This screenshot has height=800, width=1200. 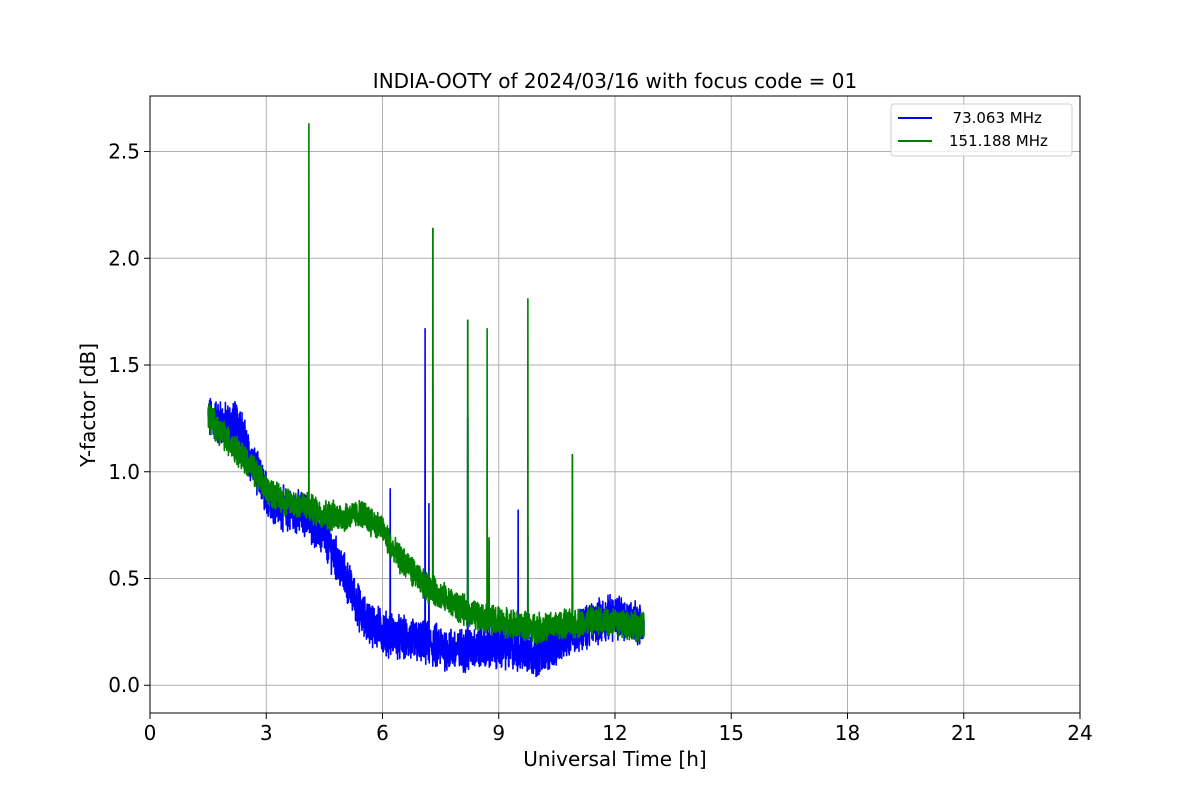 I want to click on legend-box, so click(x=981, y=130).